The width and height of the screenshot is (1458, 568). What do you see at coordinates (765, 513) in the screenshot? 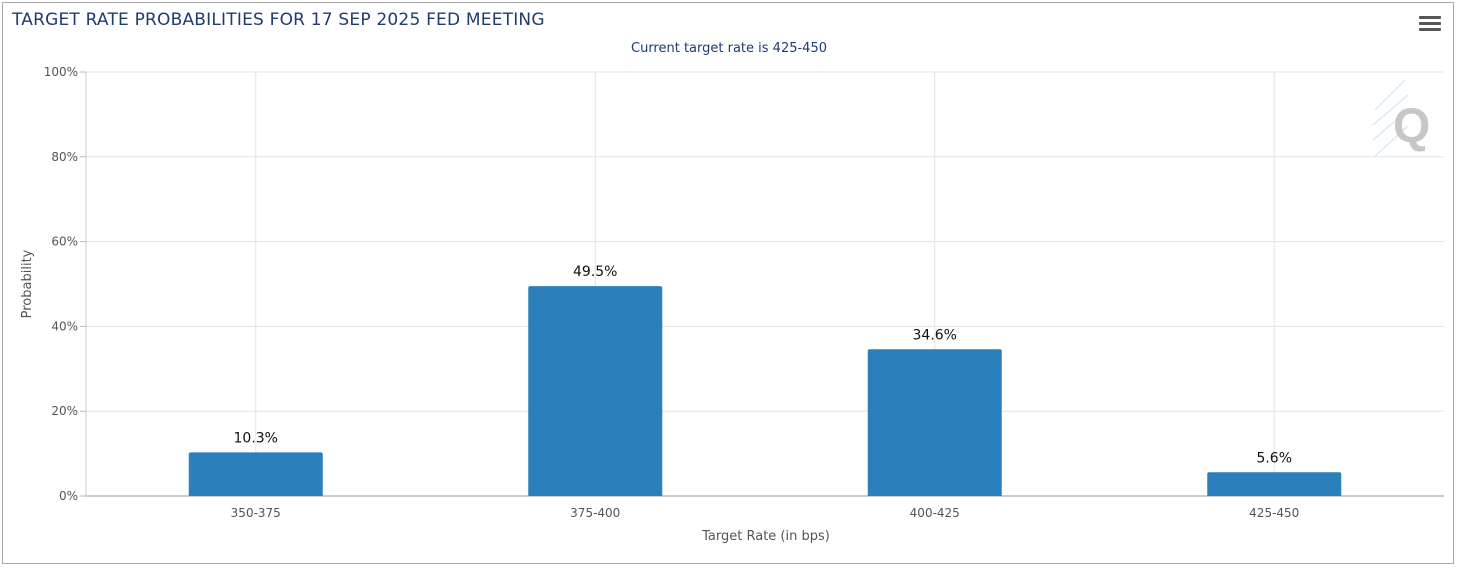
I see `x-axis-tick-labels: 350-375 375-400 400-425 425-450` at bounding box center [765, 513].